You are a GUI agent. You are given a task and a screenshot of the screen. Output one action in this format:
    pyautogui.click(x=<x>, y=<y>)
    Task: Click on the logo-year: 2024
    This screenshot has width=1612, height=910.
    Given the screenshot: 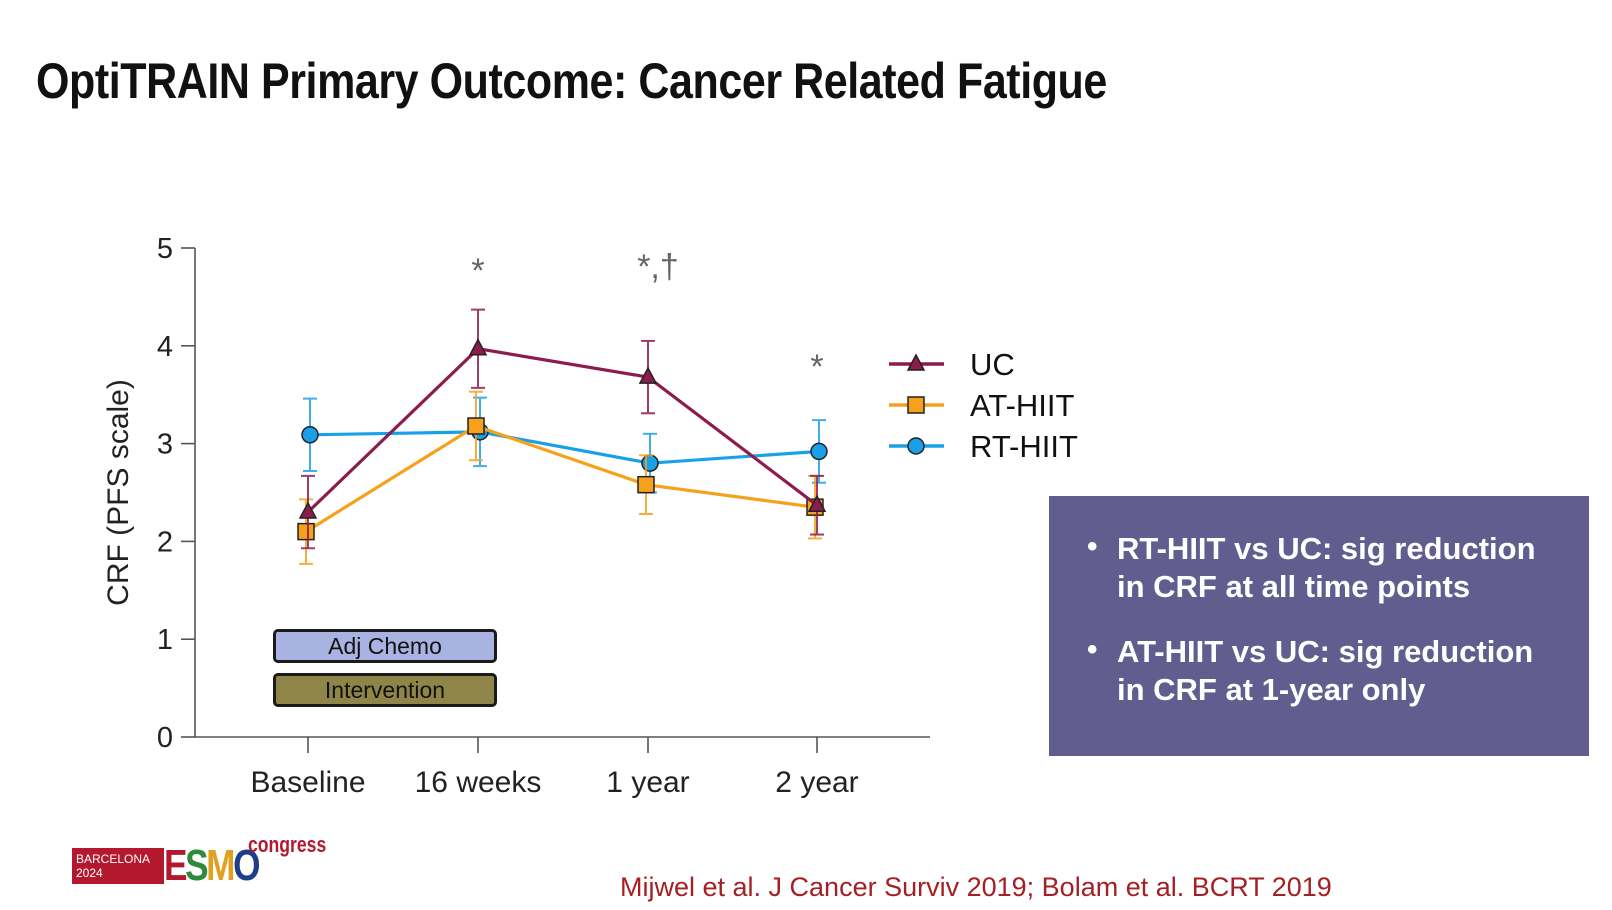 What is the action you would take?
    pyautogui.click(x=89, y=873)
    